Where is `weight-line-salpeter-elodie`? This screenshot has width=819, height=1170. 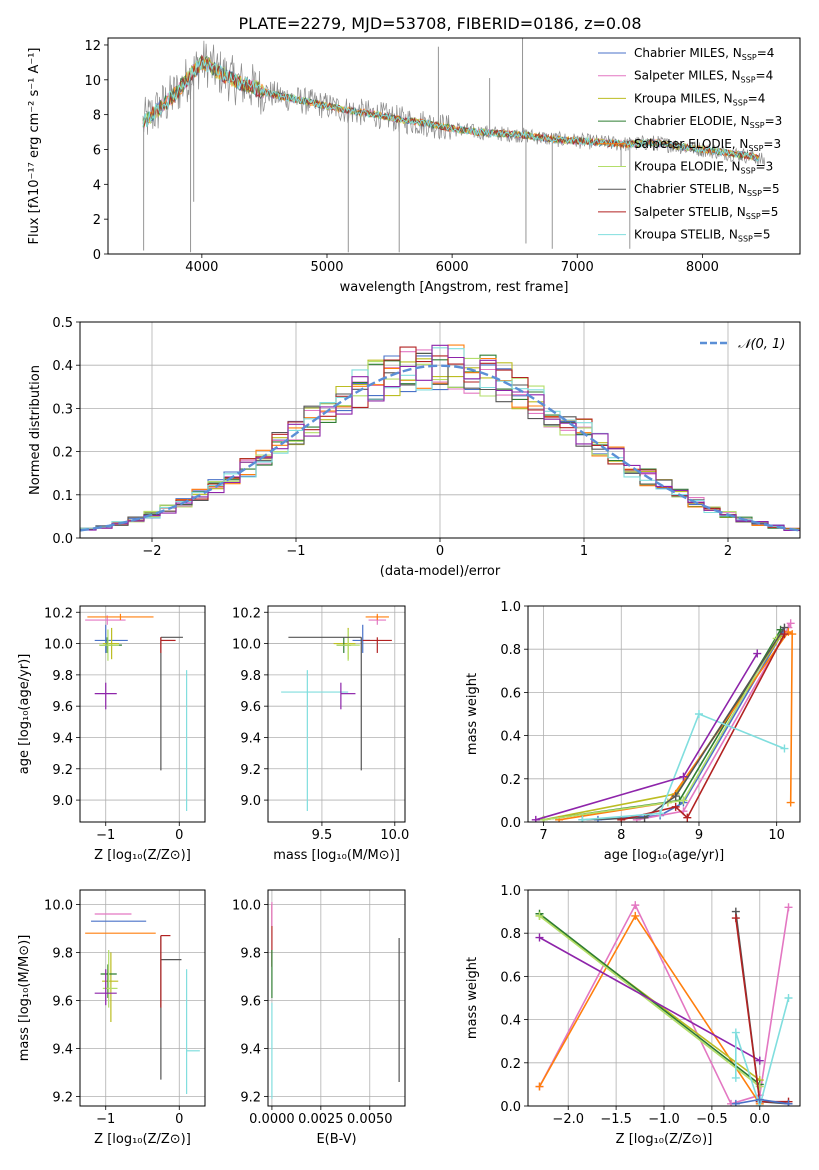 weight-line-salpeter-elodie is located at coordinates (649, 1009).